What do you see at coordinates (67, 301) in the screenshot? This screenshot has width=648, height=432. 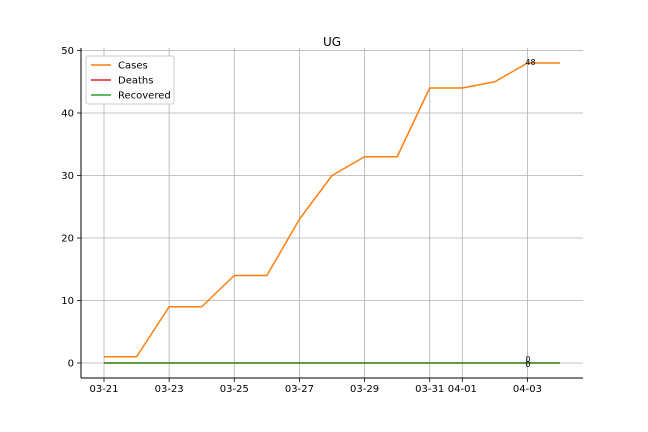 I see `y-tick-label: 10` at bounding box center [67, 301].